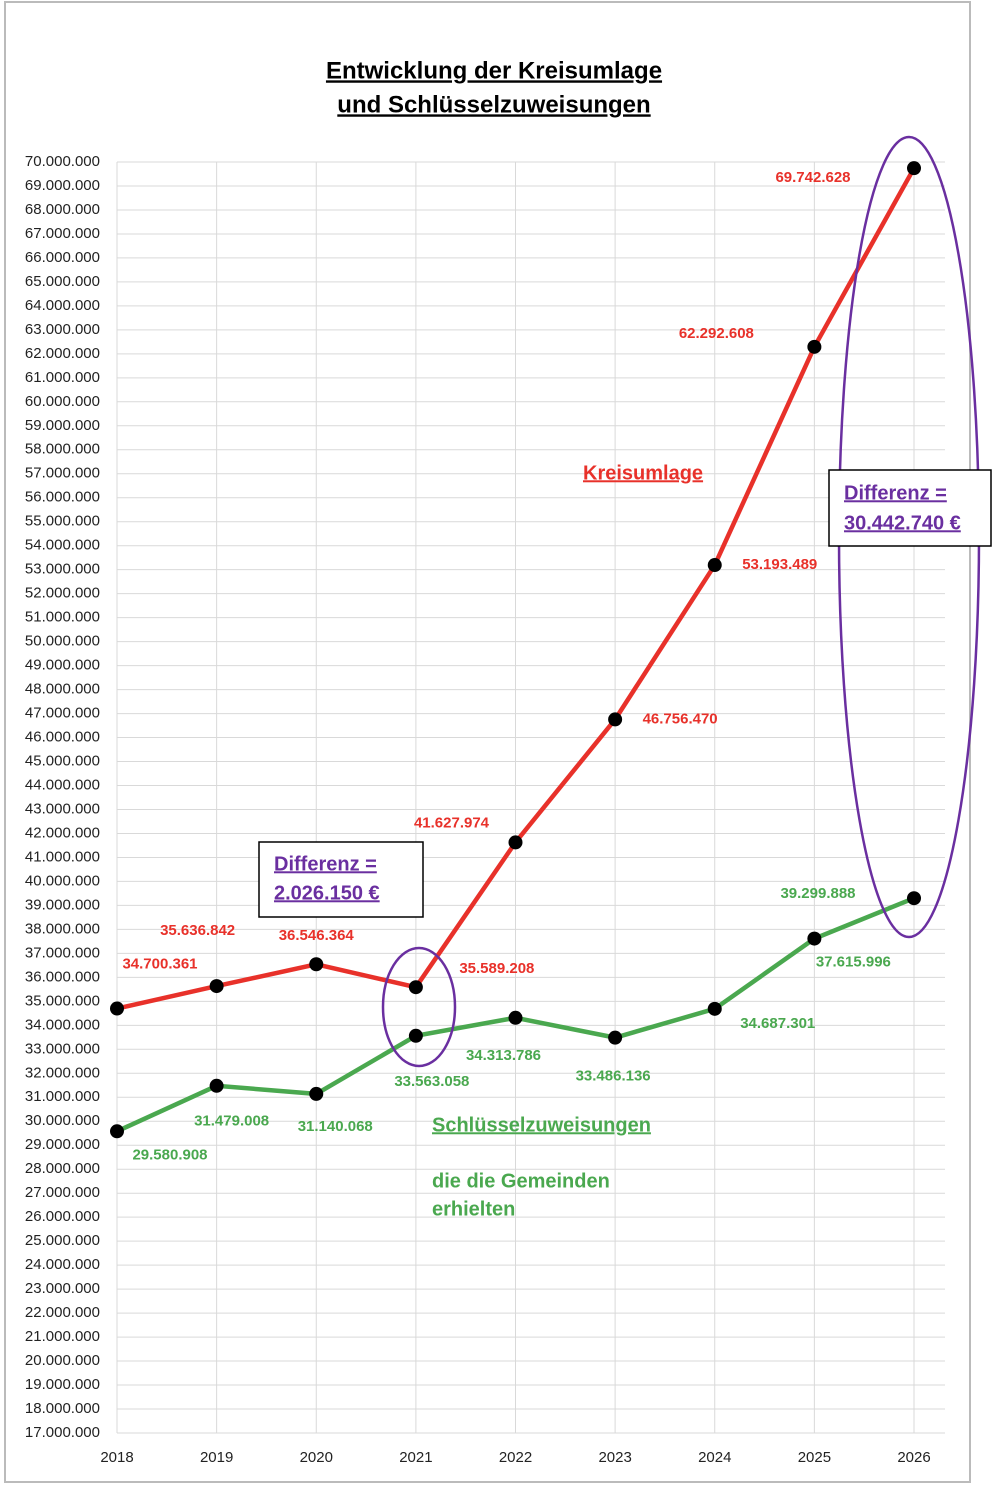 The image size is (1000, 1491). Describe the element at coordinates (62, 1072) in the screenshot. I see `y-tick-label: 32.000.000` at that location.